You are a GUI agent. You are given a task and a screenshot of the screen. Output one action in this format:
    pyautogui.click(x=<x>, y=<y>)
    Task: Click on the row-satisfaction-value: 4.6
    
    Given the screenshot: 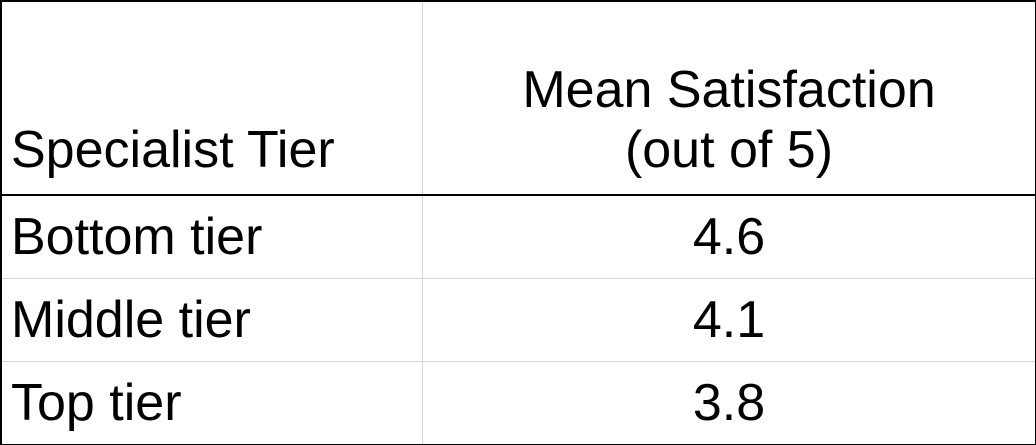 What is the action you would take?
    pyautogui.click(x=729, y=236)
    